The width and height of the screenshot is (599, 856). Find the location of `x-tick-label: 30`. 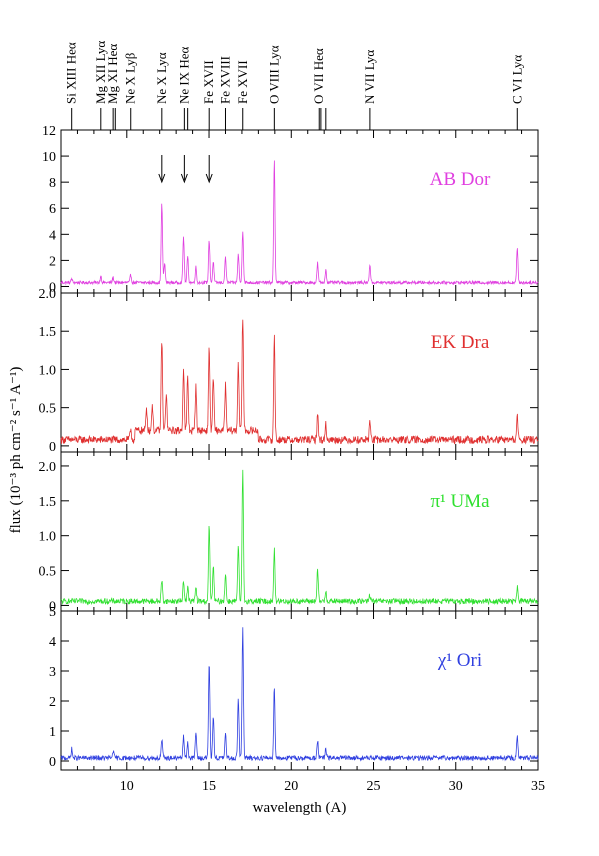

x-tick-label: 30 is located at coordinates (456, 786).